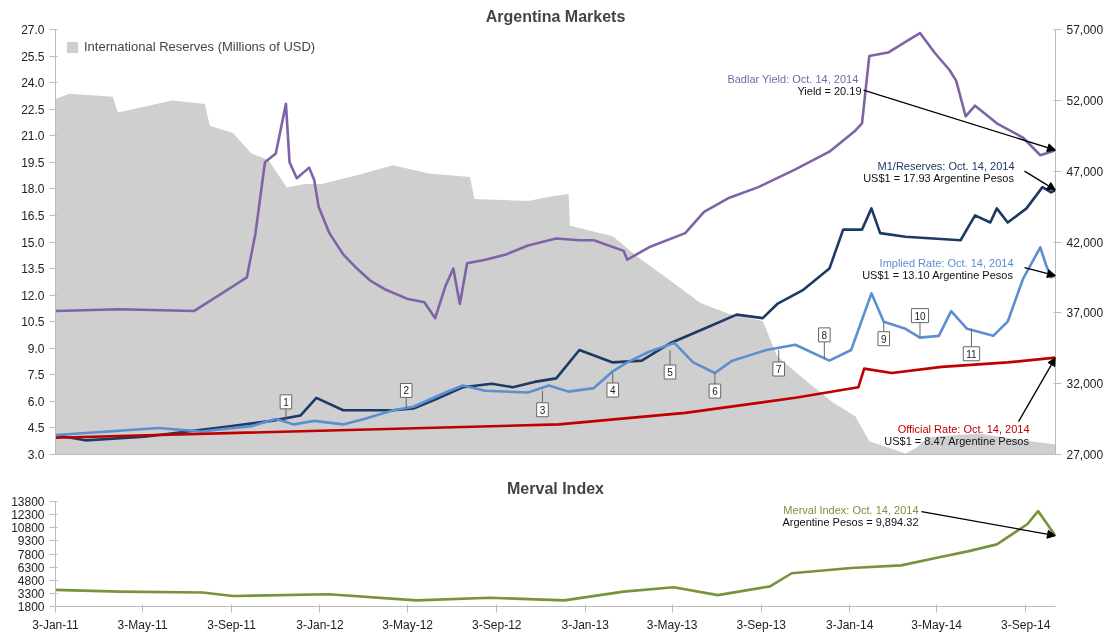 The height and width of the screenshot is (644, 1118). I want to click on y-tick-label: 9300, so click(31, 541).